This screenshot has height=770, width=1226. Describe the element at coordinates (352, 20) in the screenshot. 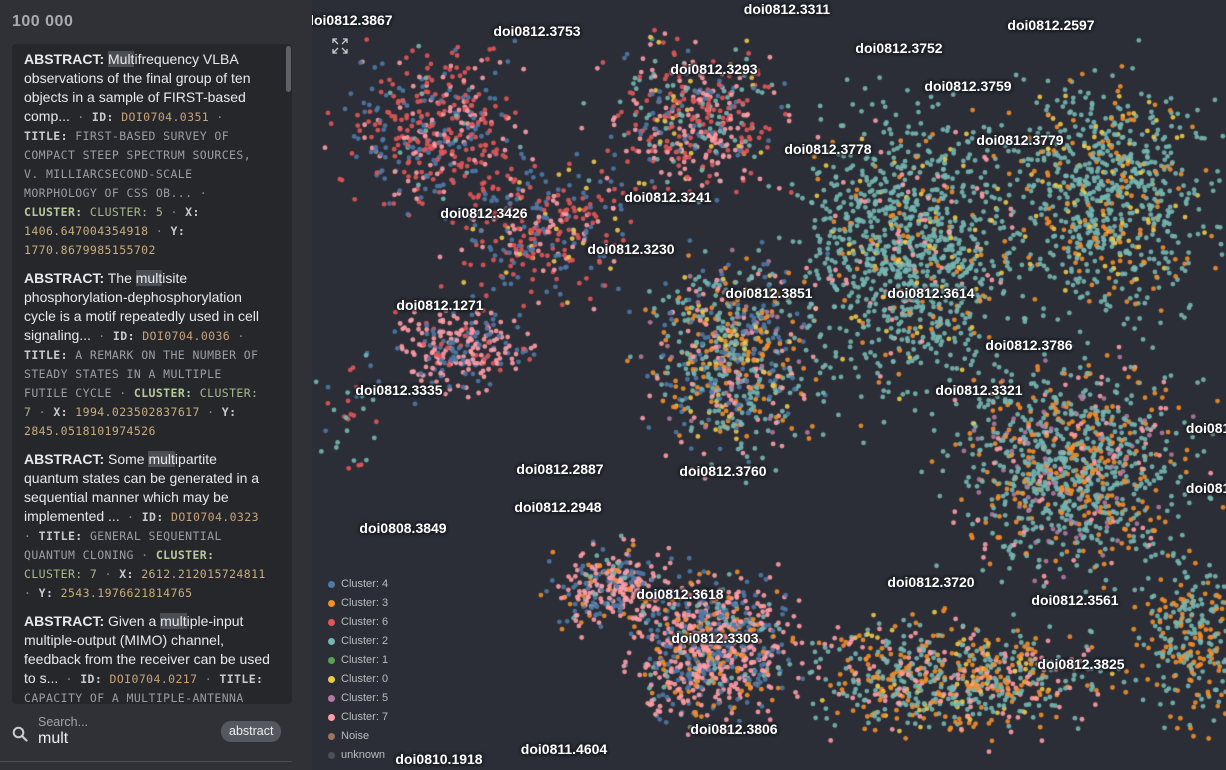

I see `cluster-label: doi0812.3867` at that location.